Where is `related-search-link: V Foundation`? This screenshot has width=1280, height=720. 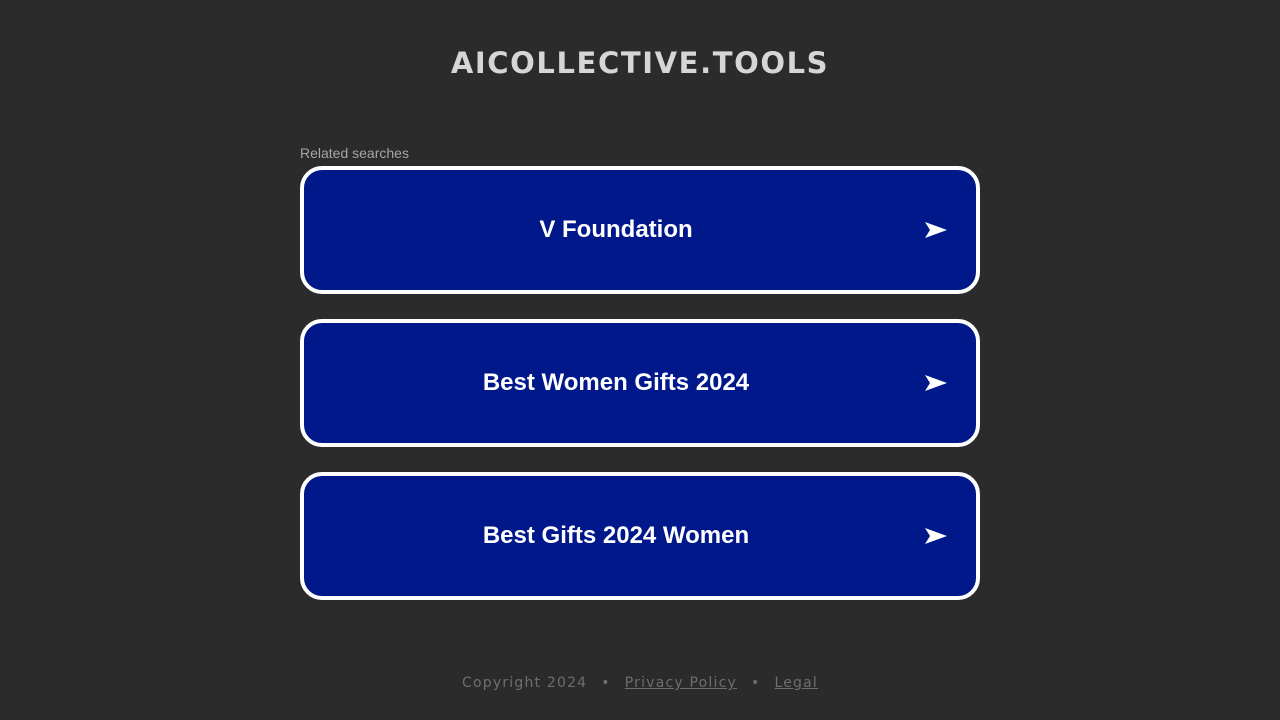 related-search-link: V Foundation is located at coordinates (640, 230).